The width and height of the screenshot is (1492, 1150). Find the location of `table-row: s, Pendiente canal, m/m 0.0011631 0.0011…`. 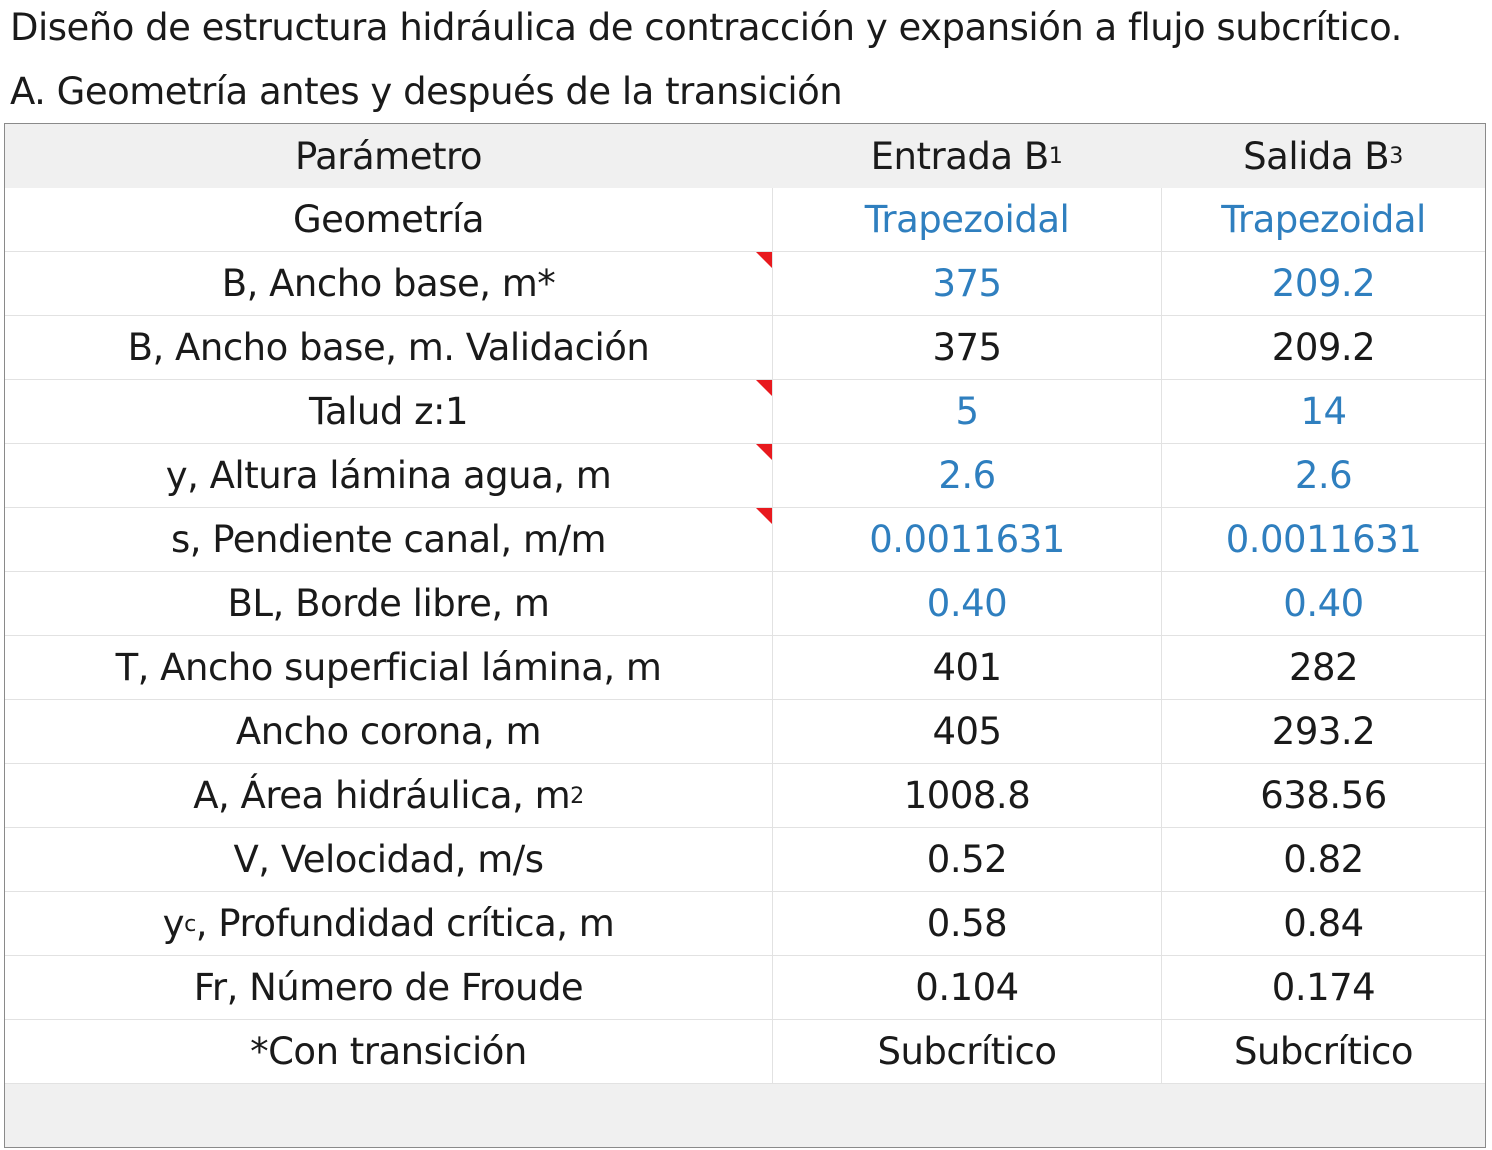

table-row: s, Pendiente canal, m/m 0.0011631 0.0011… is located at coordinates (745, 540).